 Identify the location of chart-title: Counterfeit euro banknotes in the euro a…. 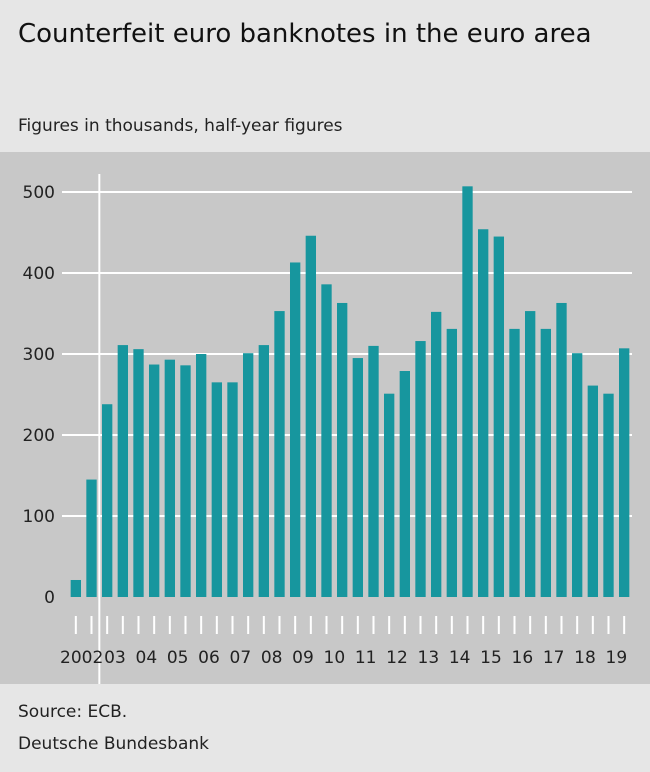
(305, 34).